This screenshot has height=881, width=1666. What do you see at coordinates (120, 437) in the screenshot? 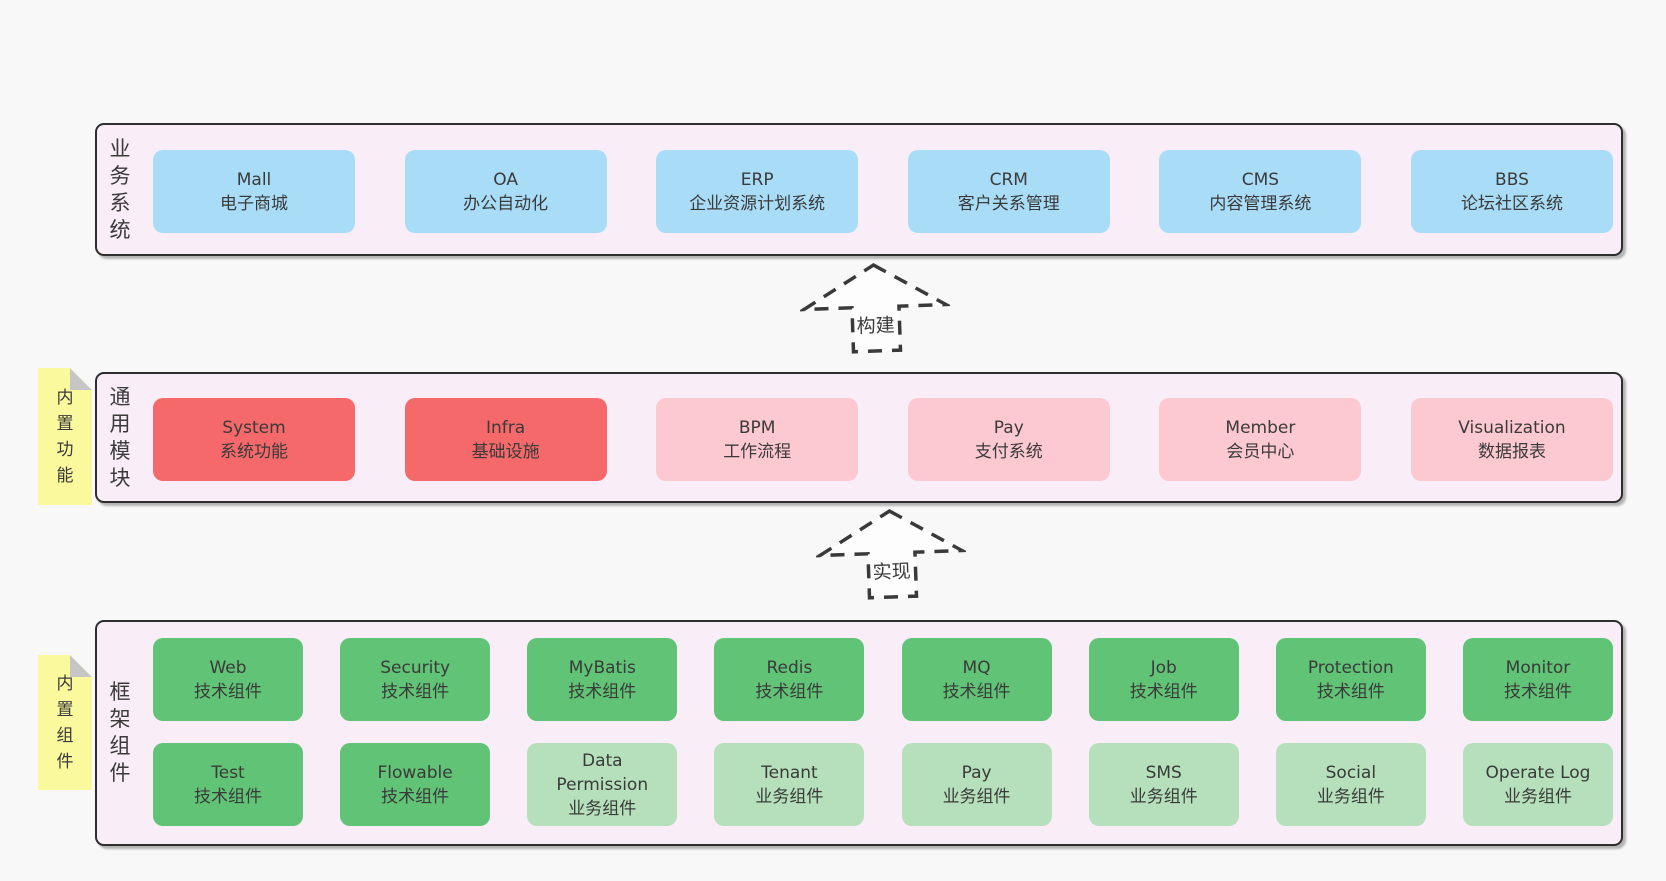
I see `layer-common-modules-label: 通用模块` at bounding box center [120, 437].